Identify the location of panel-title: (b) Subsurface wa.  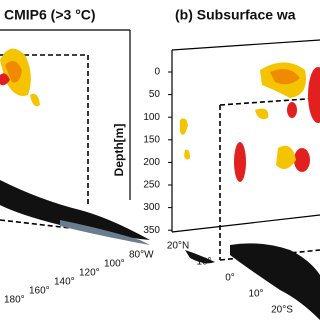
(235, 15).